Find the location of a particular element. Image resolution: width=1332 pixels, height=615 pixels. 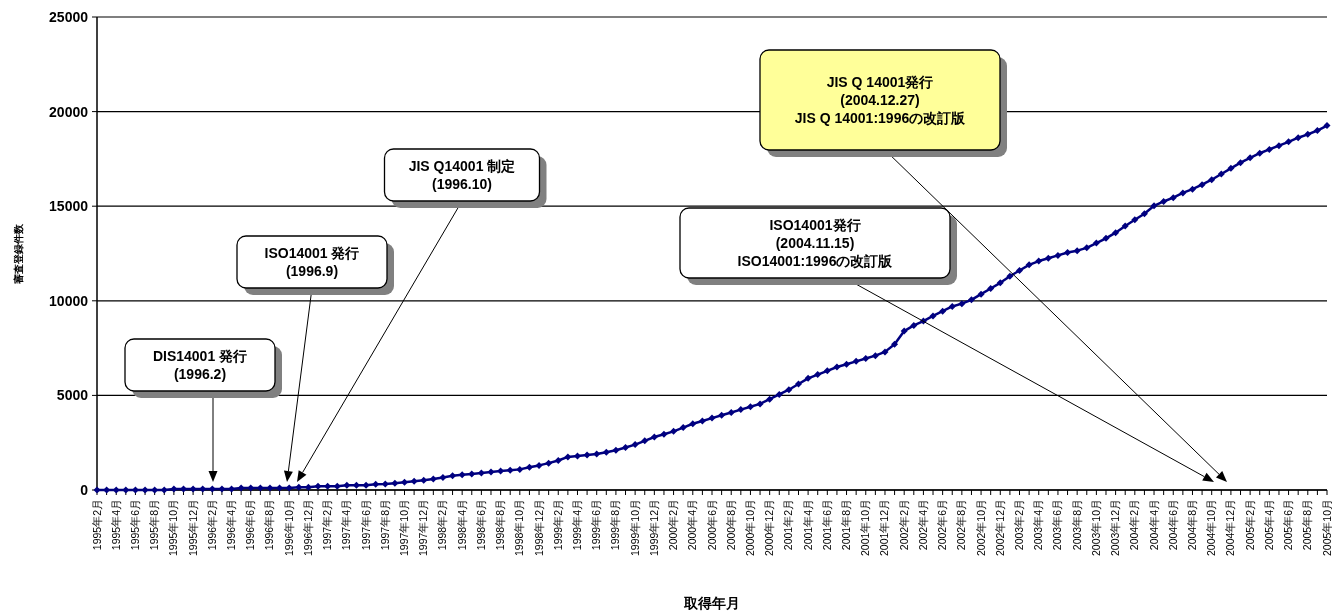

x-tick-label: 1997年6月 is located at coordinates (365, 525).